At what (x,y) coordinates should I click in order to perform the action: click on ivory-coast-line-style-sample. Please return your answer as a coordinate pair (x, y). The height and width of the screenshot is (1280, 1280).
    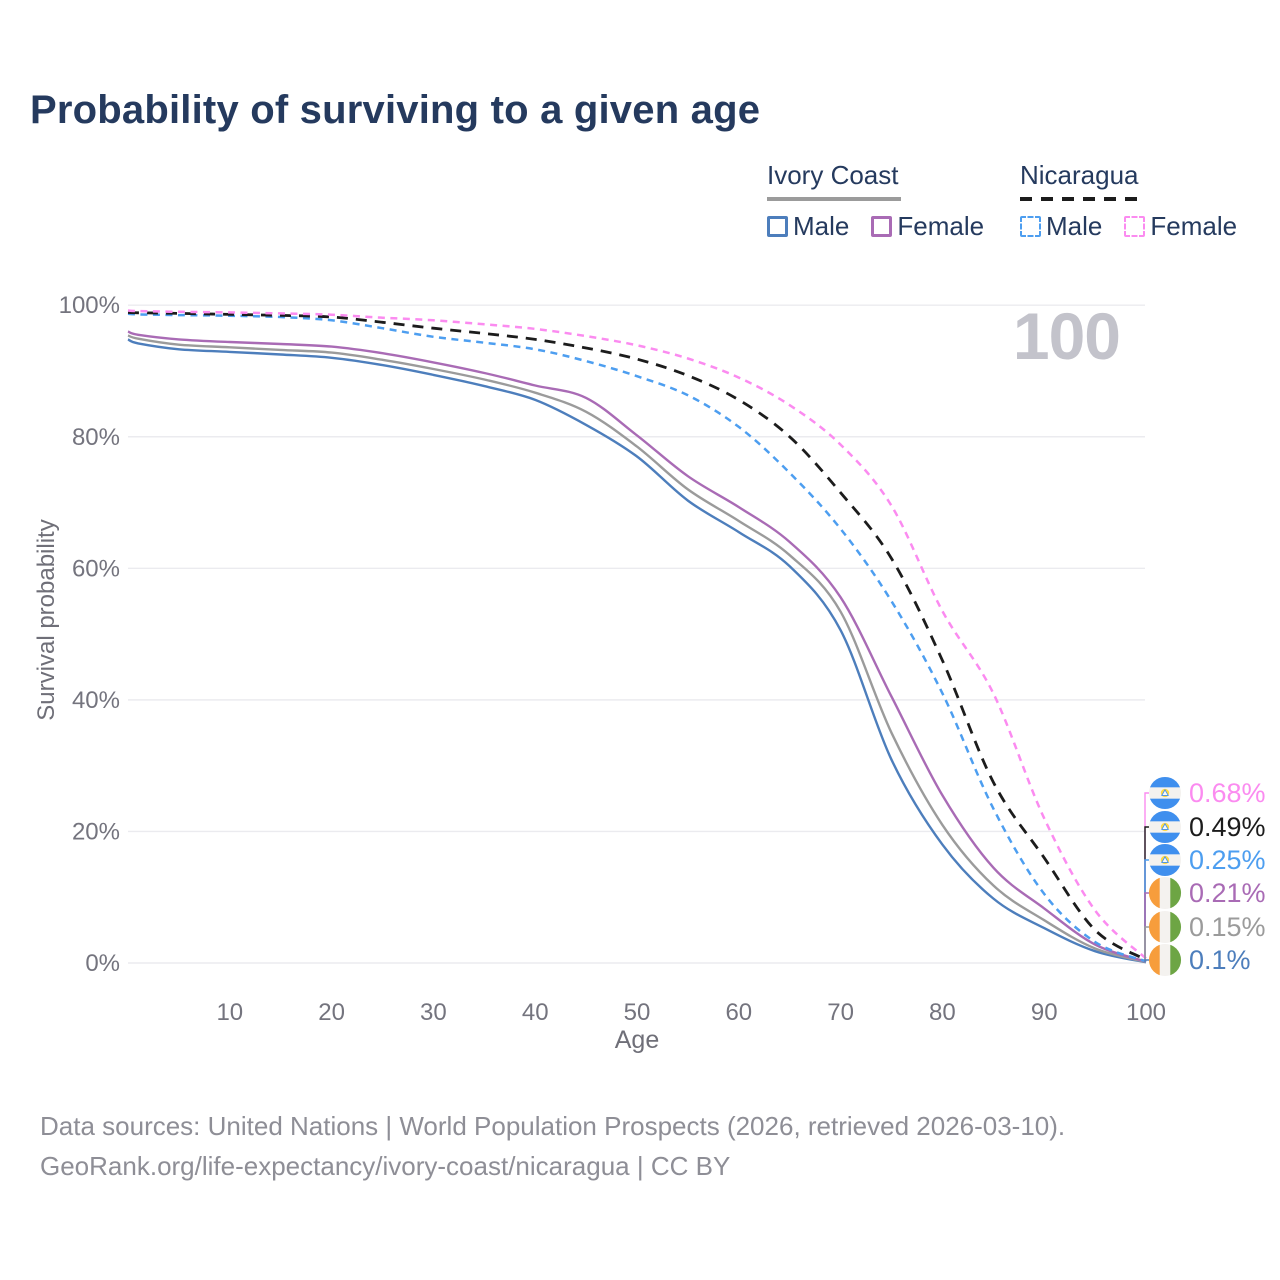
    Looking at the image, I should click on (834, 199).